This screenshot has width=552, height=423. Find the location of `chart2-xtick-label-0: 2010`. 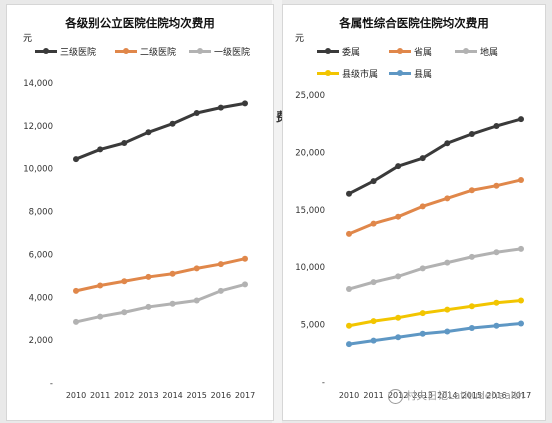

chart2-xtick-label-0: 2010 is located at coordinates (349, 395).